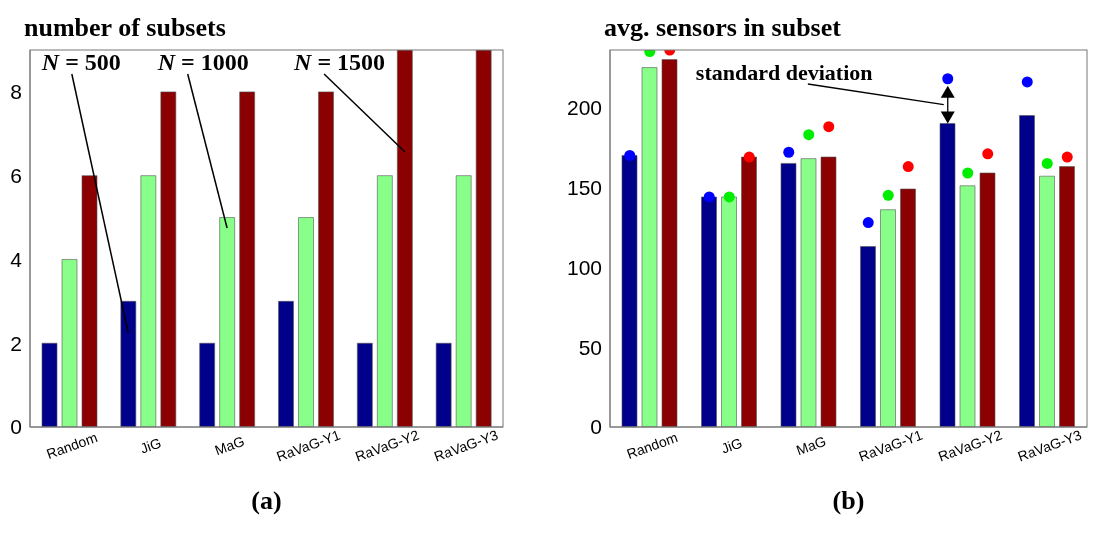 This screenshot has height=544, width=1100. What do you see at coordinates (80, 62) in the screenshot?
I see `text: N = 500` at bounding box center [80, 62].